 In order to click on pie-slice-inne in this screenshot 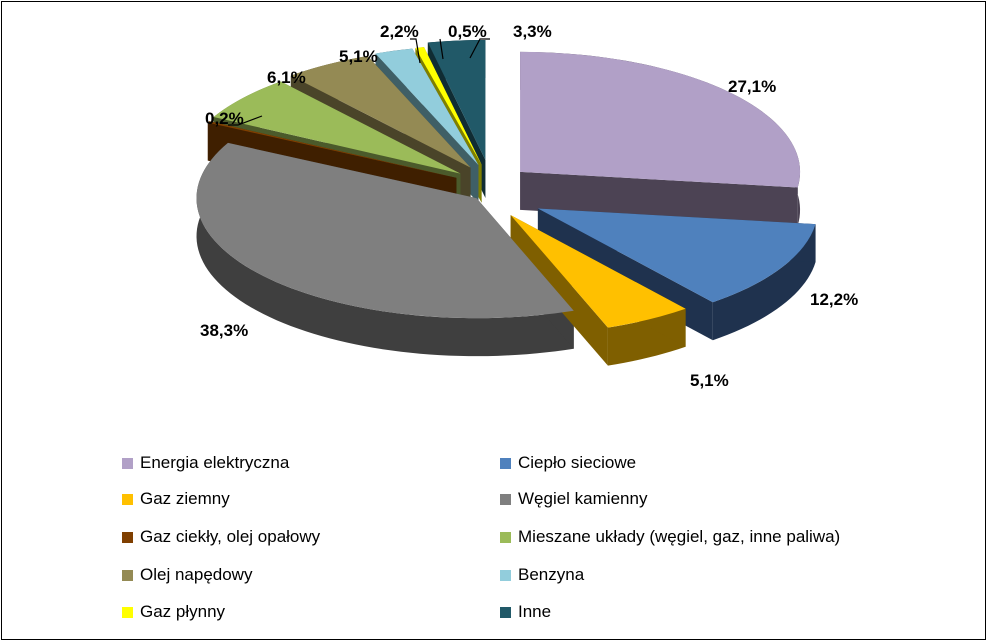, I will do `click(456, 99)`.